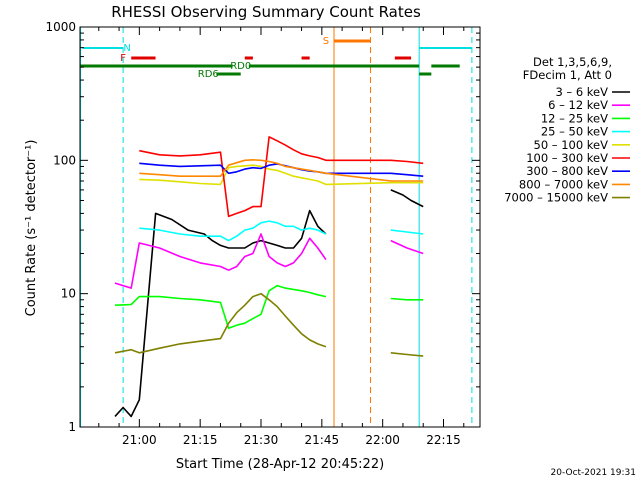 This screenshot has width=640, height=480. Describe the element at coordinates (322, 440) in the screenshot. I see `x-tick-label: 21:45` at that location.